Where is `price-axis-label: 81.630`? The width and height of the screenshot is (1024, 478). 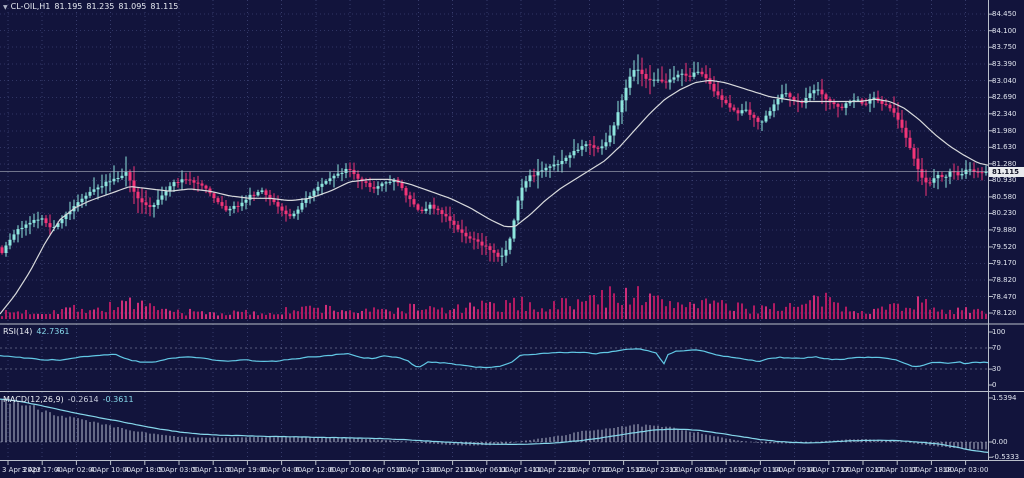 price-axis-label: 81.630 is located at coordinates (1004, 147).